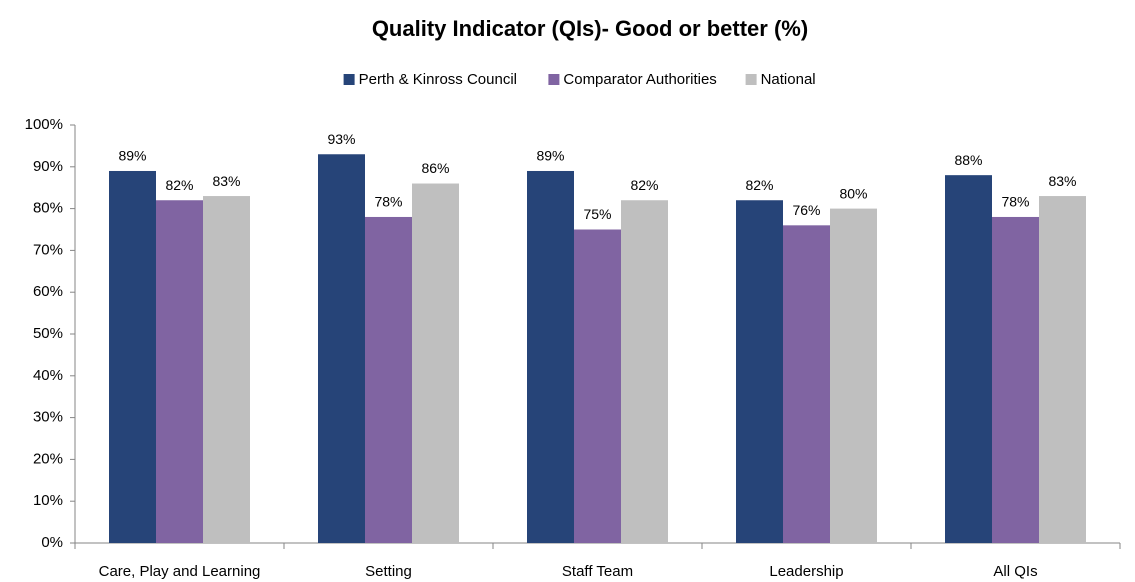 This screenshot has width=1135, height=582. Describe the element at coordinates (180, 571) in the screenshot. I see `x-tick-label: Care, Play and Learning` at that location.